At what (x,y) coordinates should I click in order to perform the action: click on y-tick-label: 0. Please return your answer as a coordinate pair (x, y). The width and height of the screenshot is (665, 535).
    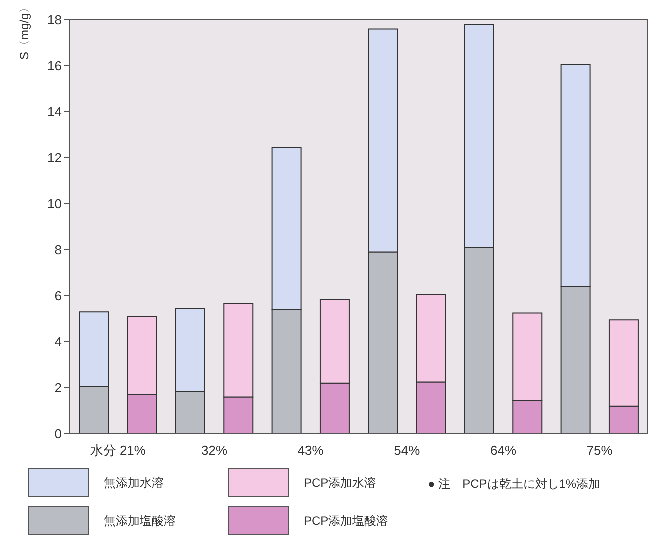
    Looking at the image, I should click on (58, 434).